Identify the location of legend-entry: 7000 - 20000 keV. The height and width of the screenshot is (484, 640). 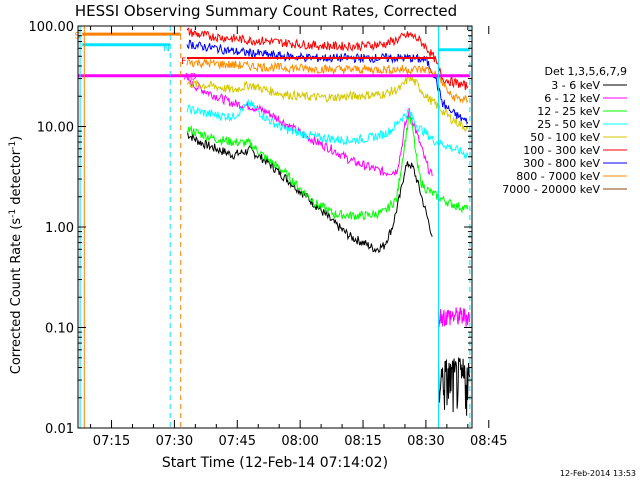
(551, 189).